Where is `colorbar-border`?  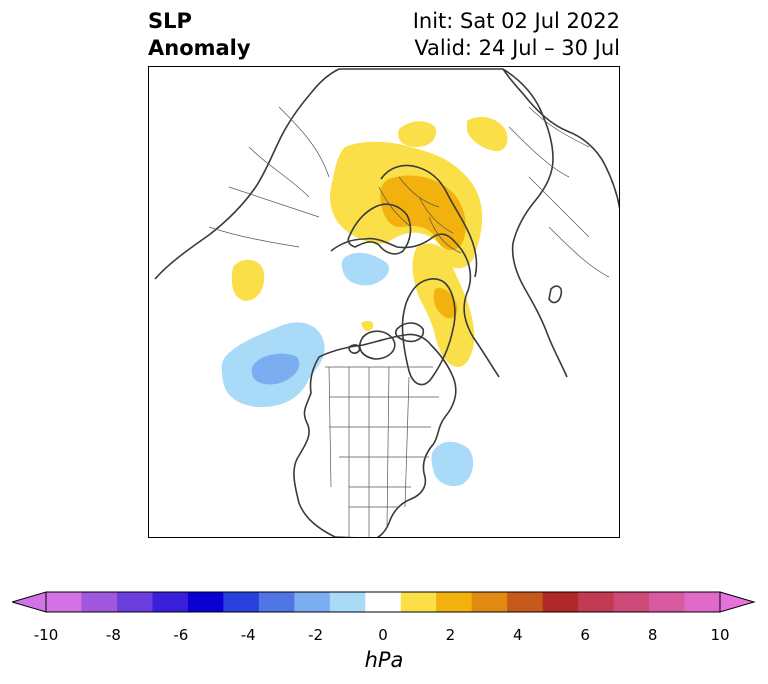
colorbar-border is located at coordinates (383, 602).